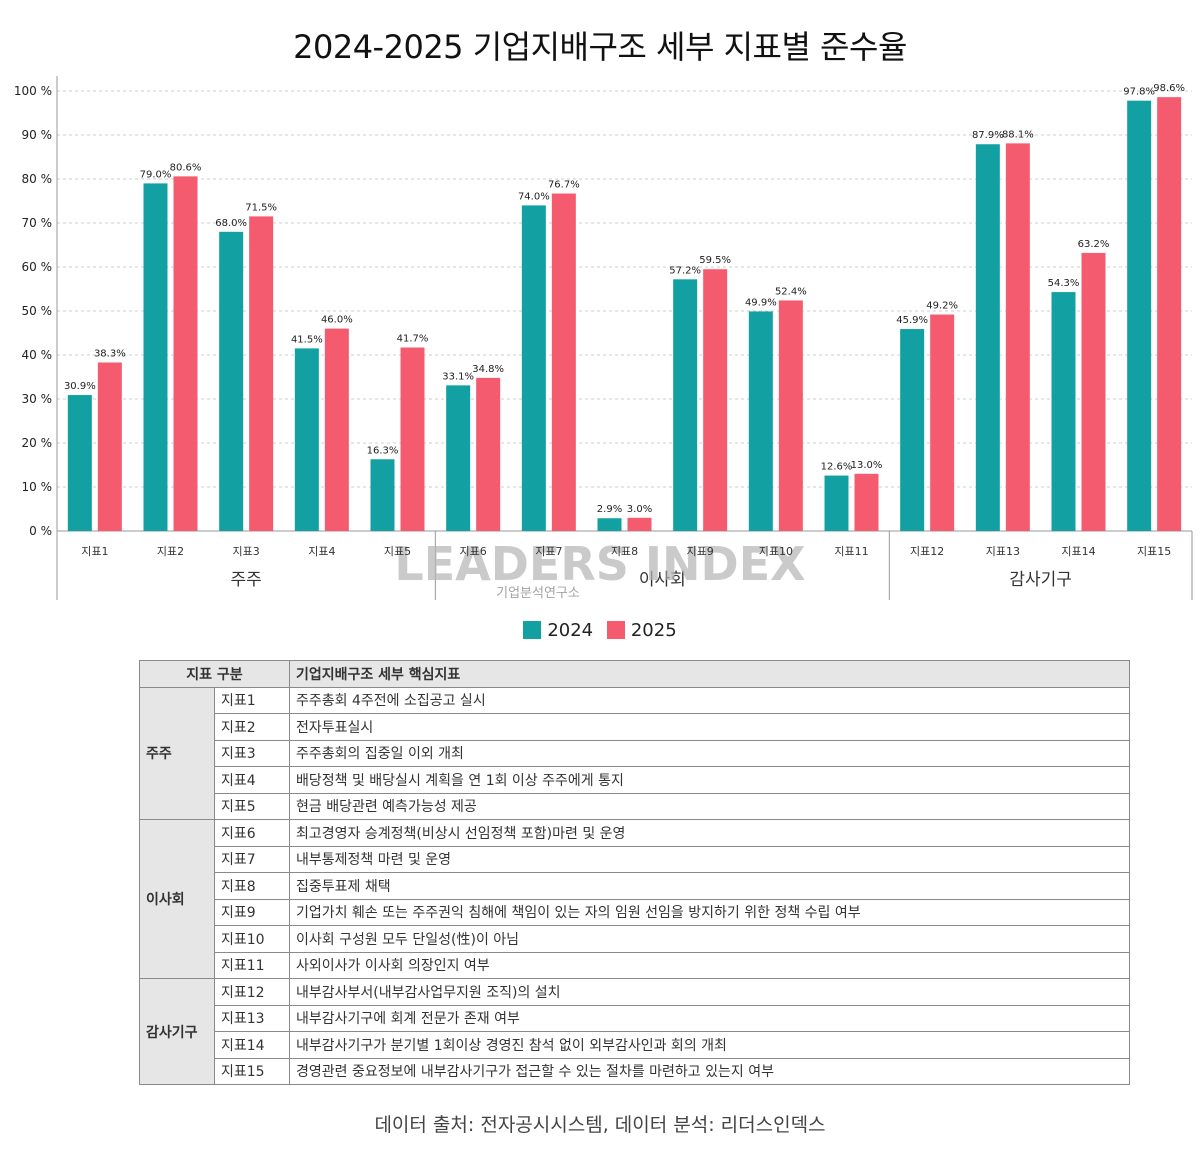 The height and width of the screenshot is (1158, 1200). Describe the element at coordinates (412, 439) in the screenshot. I see `bar-2025-지표5` at that location.